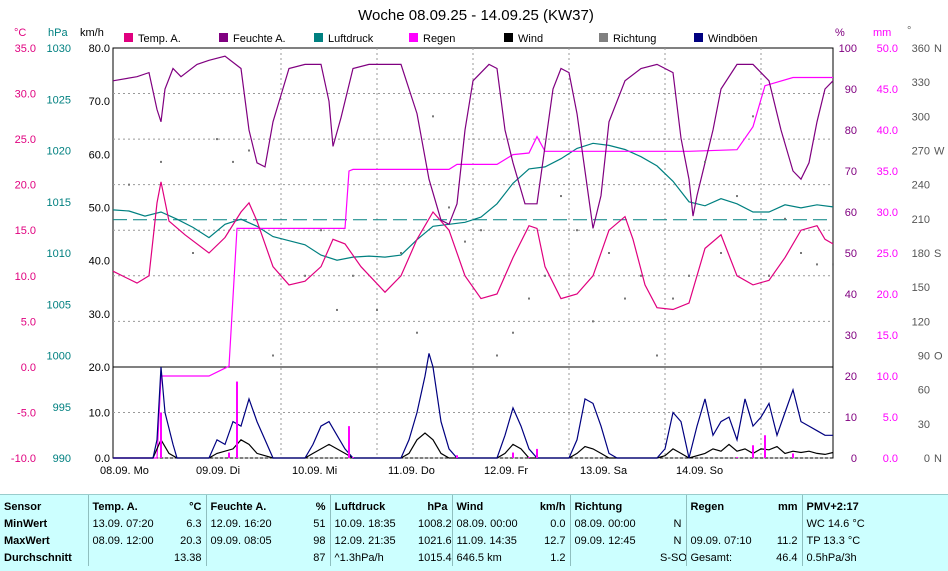 The width and height of the screenshot is (948, 571). I want to click on direction-axis-tick: 330, so click(921, 83).